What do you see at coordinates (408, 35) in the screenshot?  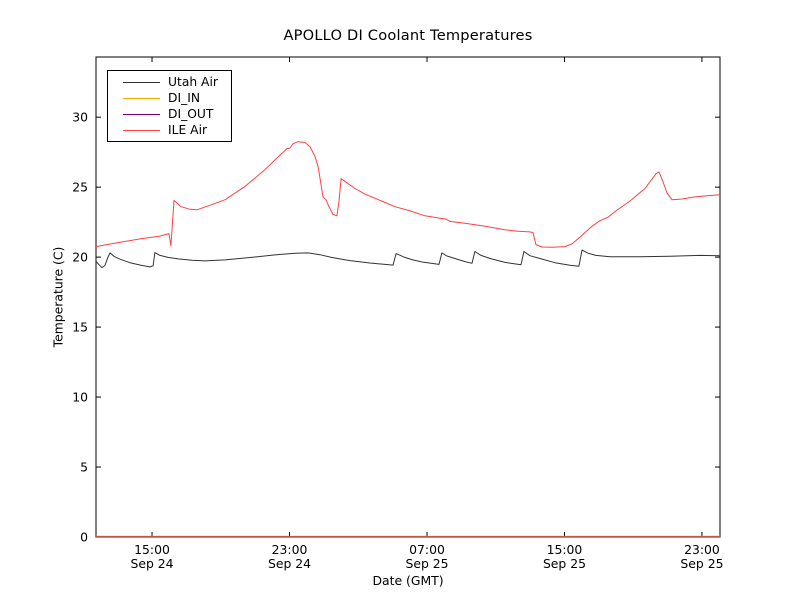 I see `chart-title: APOLLO DI Coolant Temperatures` at bounding box center [408, 35].